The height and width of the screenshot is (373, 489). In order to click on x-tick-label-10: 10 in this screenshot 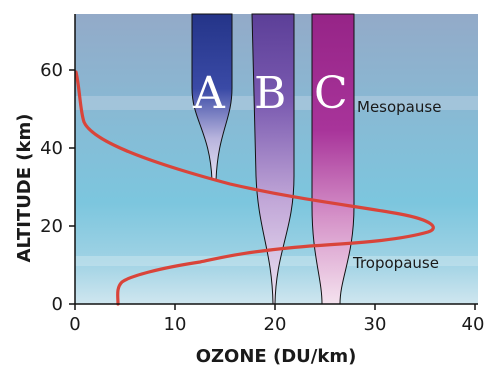, I will do `click(175, 324)`.